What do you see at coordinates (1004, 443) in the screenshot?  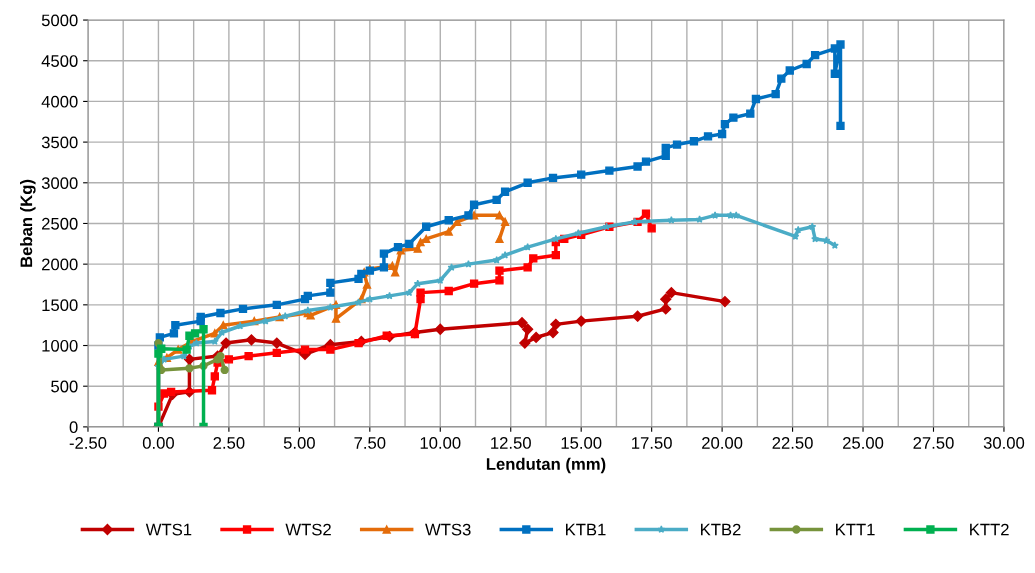 I see `x-tick-label: 30.00` at bounding box center [1004, 443].